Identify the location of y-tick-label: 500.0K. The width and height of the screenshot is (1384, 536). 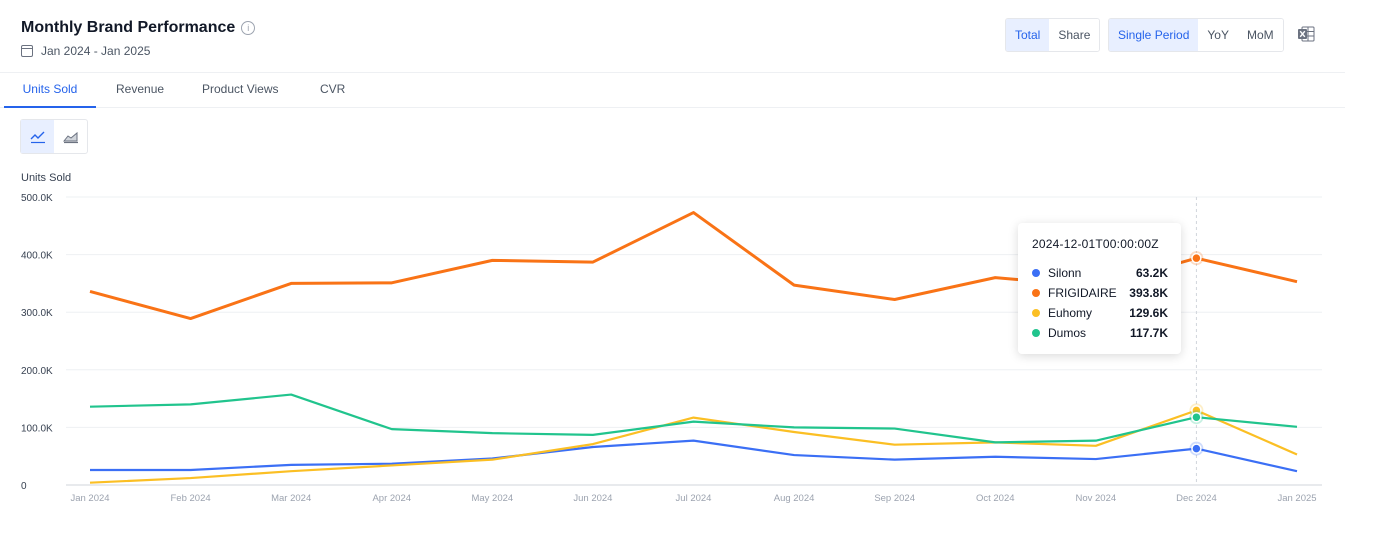
(37, 198).